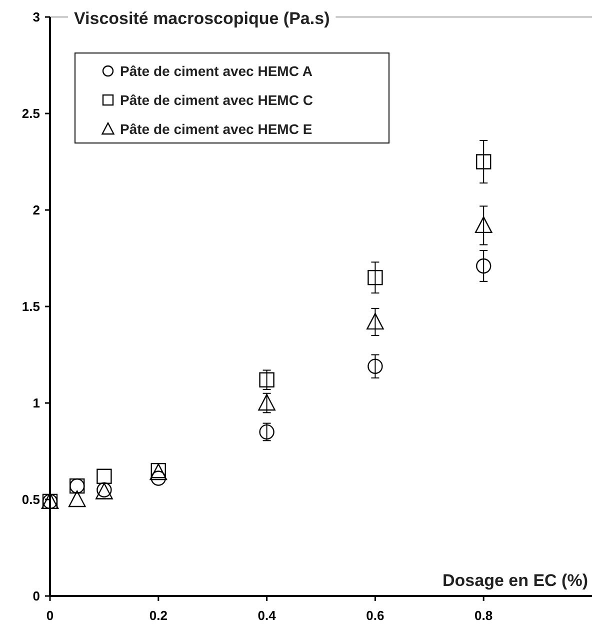 The height and width of the screenshot is (628, 596). What do you see at coordinates (202, 18) in the screenshot?
I see `y-axis-title: Viscosité macroscopique (Pa.s)` at bounding box center [202, 18].